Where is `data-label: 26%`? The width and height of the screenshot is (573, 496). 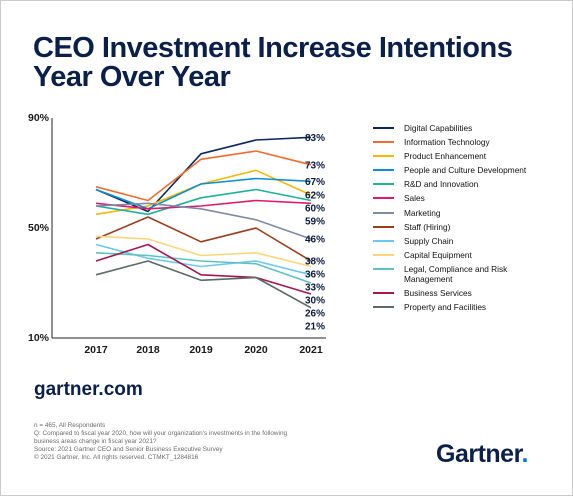
data-label: 26% is located at coordinates (315, 314).